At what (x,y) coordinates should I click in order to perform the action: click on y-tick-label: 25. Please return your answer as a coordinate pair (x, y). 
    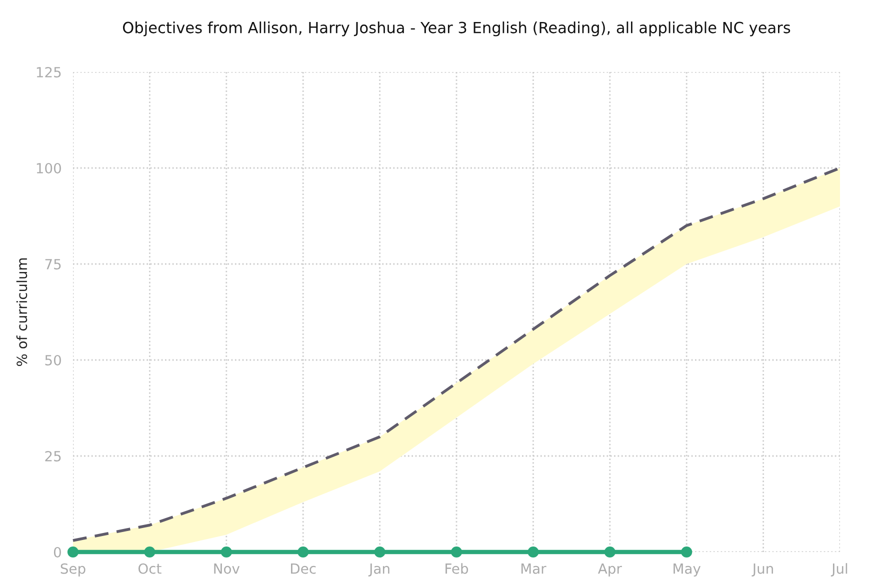
    Looking at the image, I should click on (53, 456).